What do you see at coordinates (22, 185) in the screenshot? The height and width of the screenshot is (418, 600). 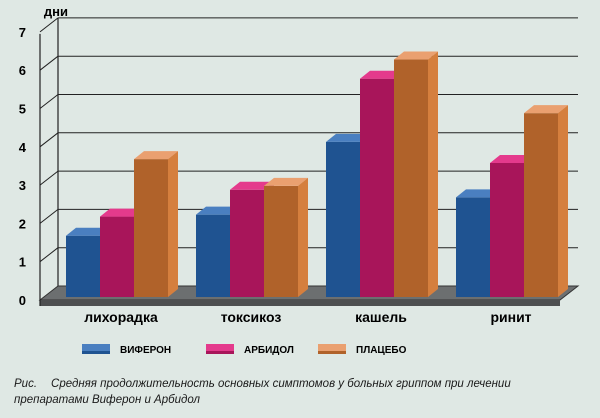 I see `y-tick-label: 3` at bounding box center [22, 185].